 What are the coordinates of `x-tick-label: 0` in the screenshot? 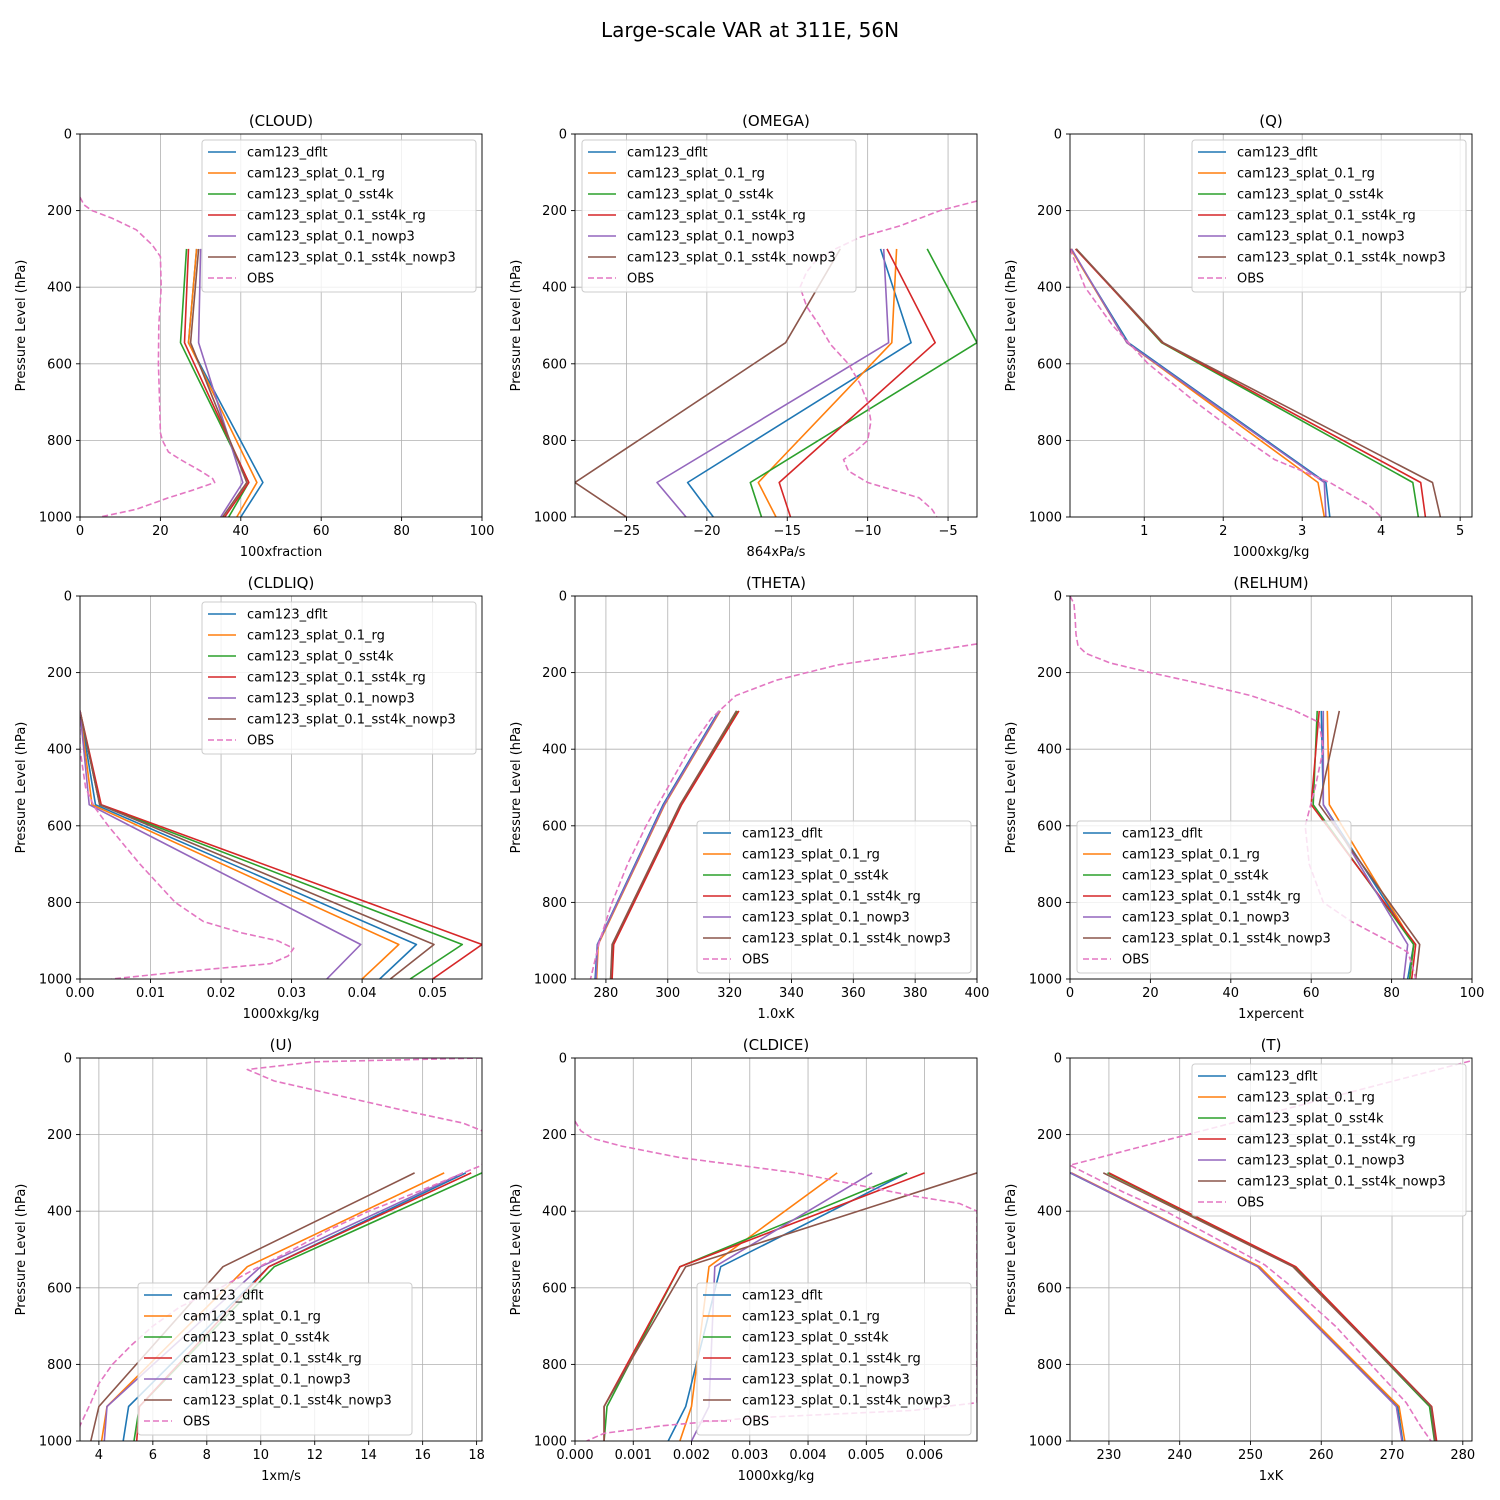 It's located at (1070, 993).